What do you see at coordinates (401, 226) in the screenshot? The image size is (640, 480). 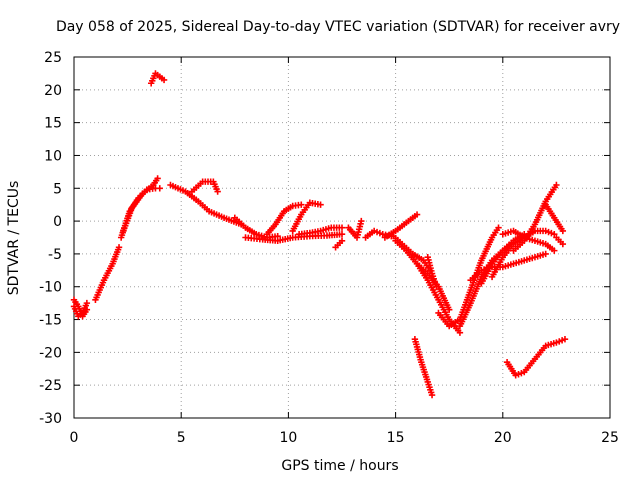 I see `series-seg-q` at bounding box center [401, 226].